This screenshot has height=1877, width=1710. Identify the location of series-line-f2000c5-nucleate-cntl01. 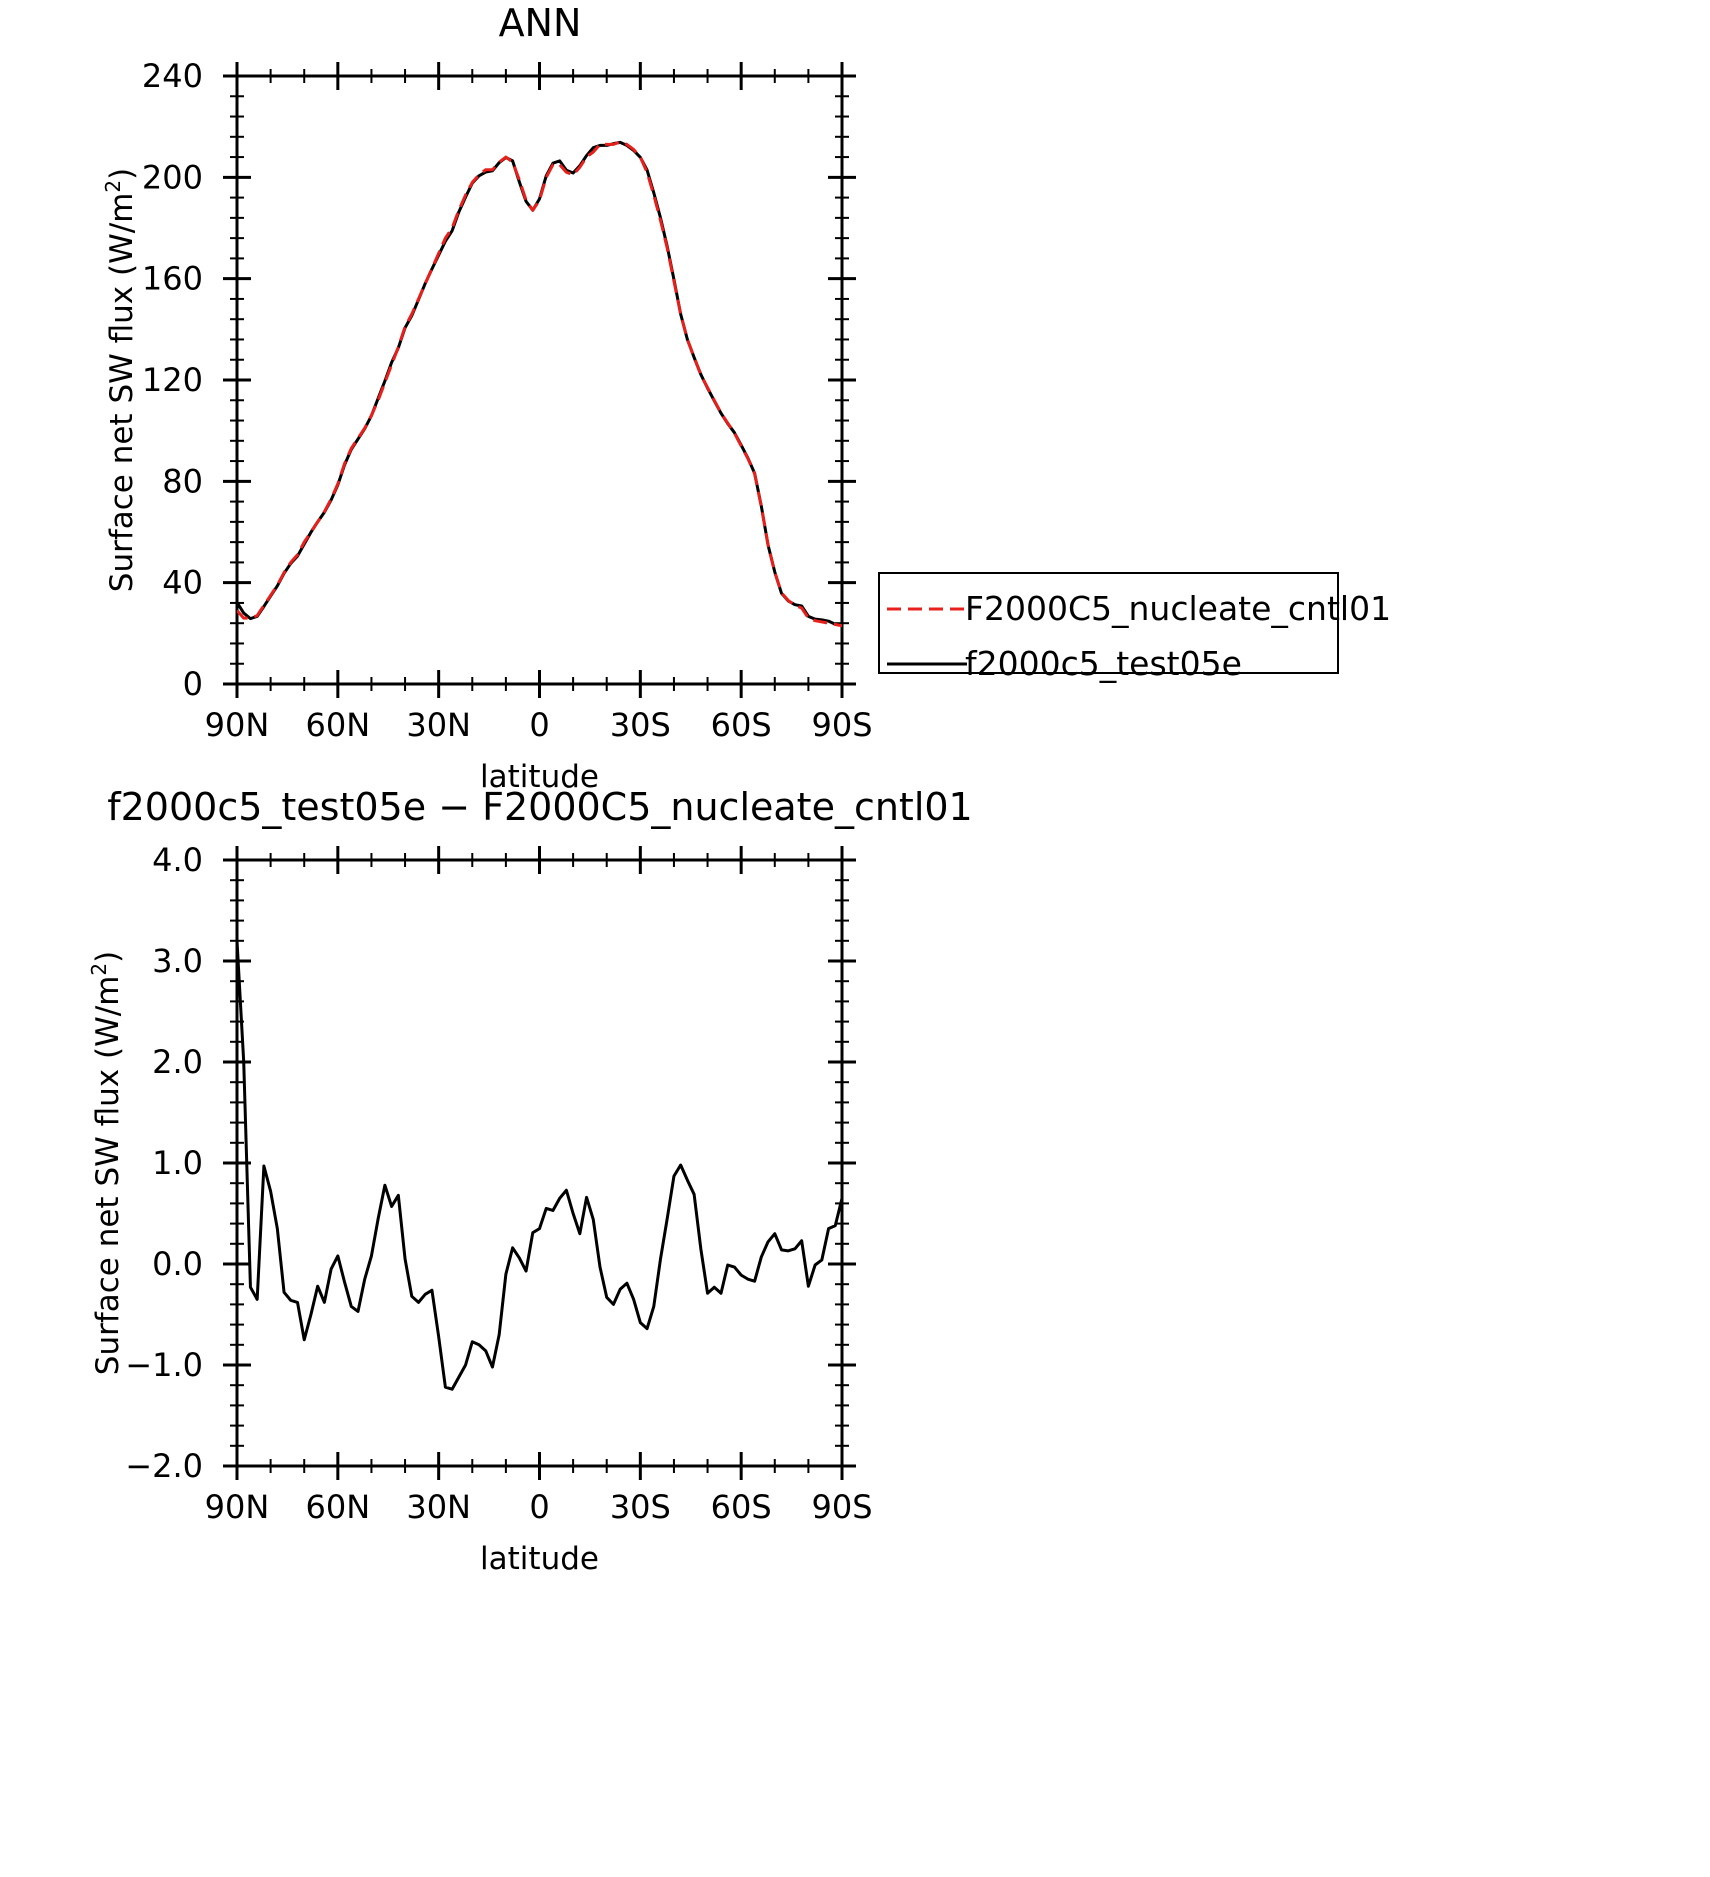
(539, 384).